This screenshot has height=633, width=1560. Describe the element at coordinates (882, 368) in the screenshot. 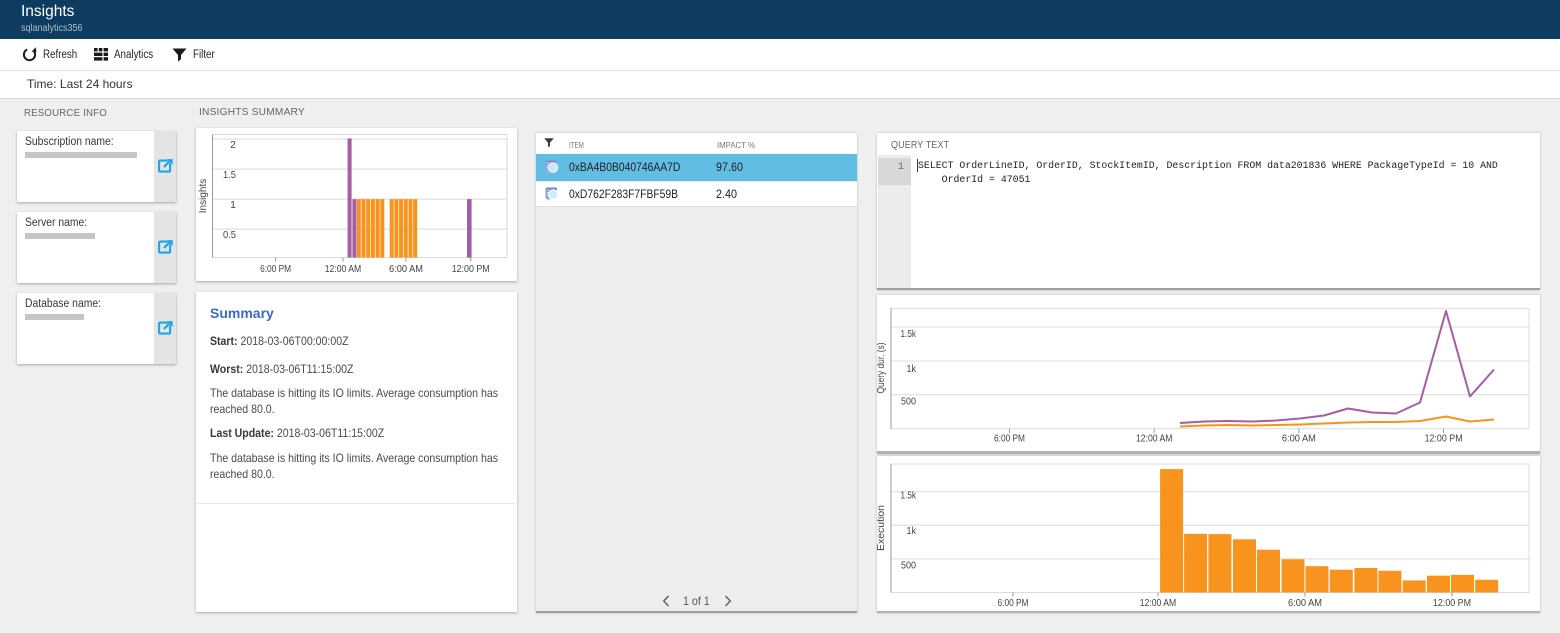

I see `svg-text: Query dur. (s)` at that location.